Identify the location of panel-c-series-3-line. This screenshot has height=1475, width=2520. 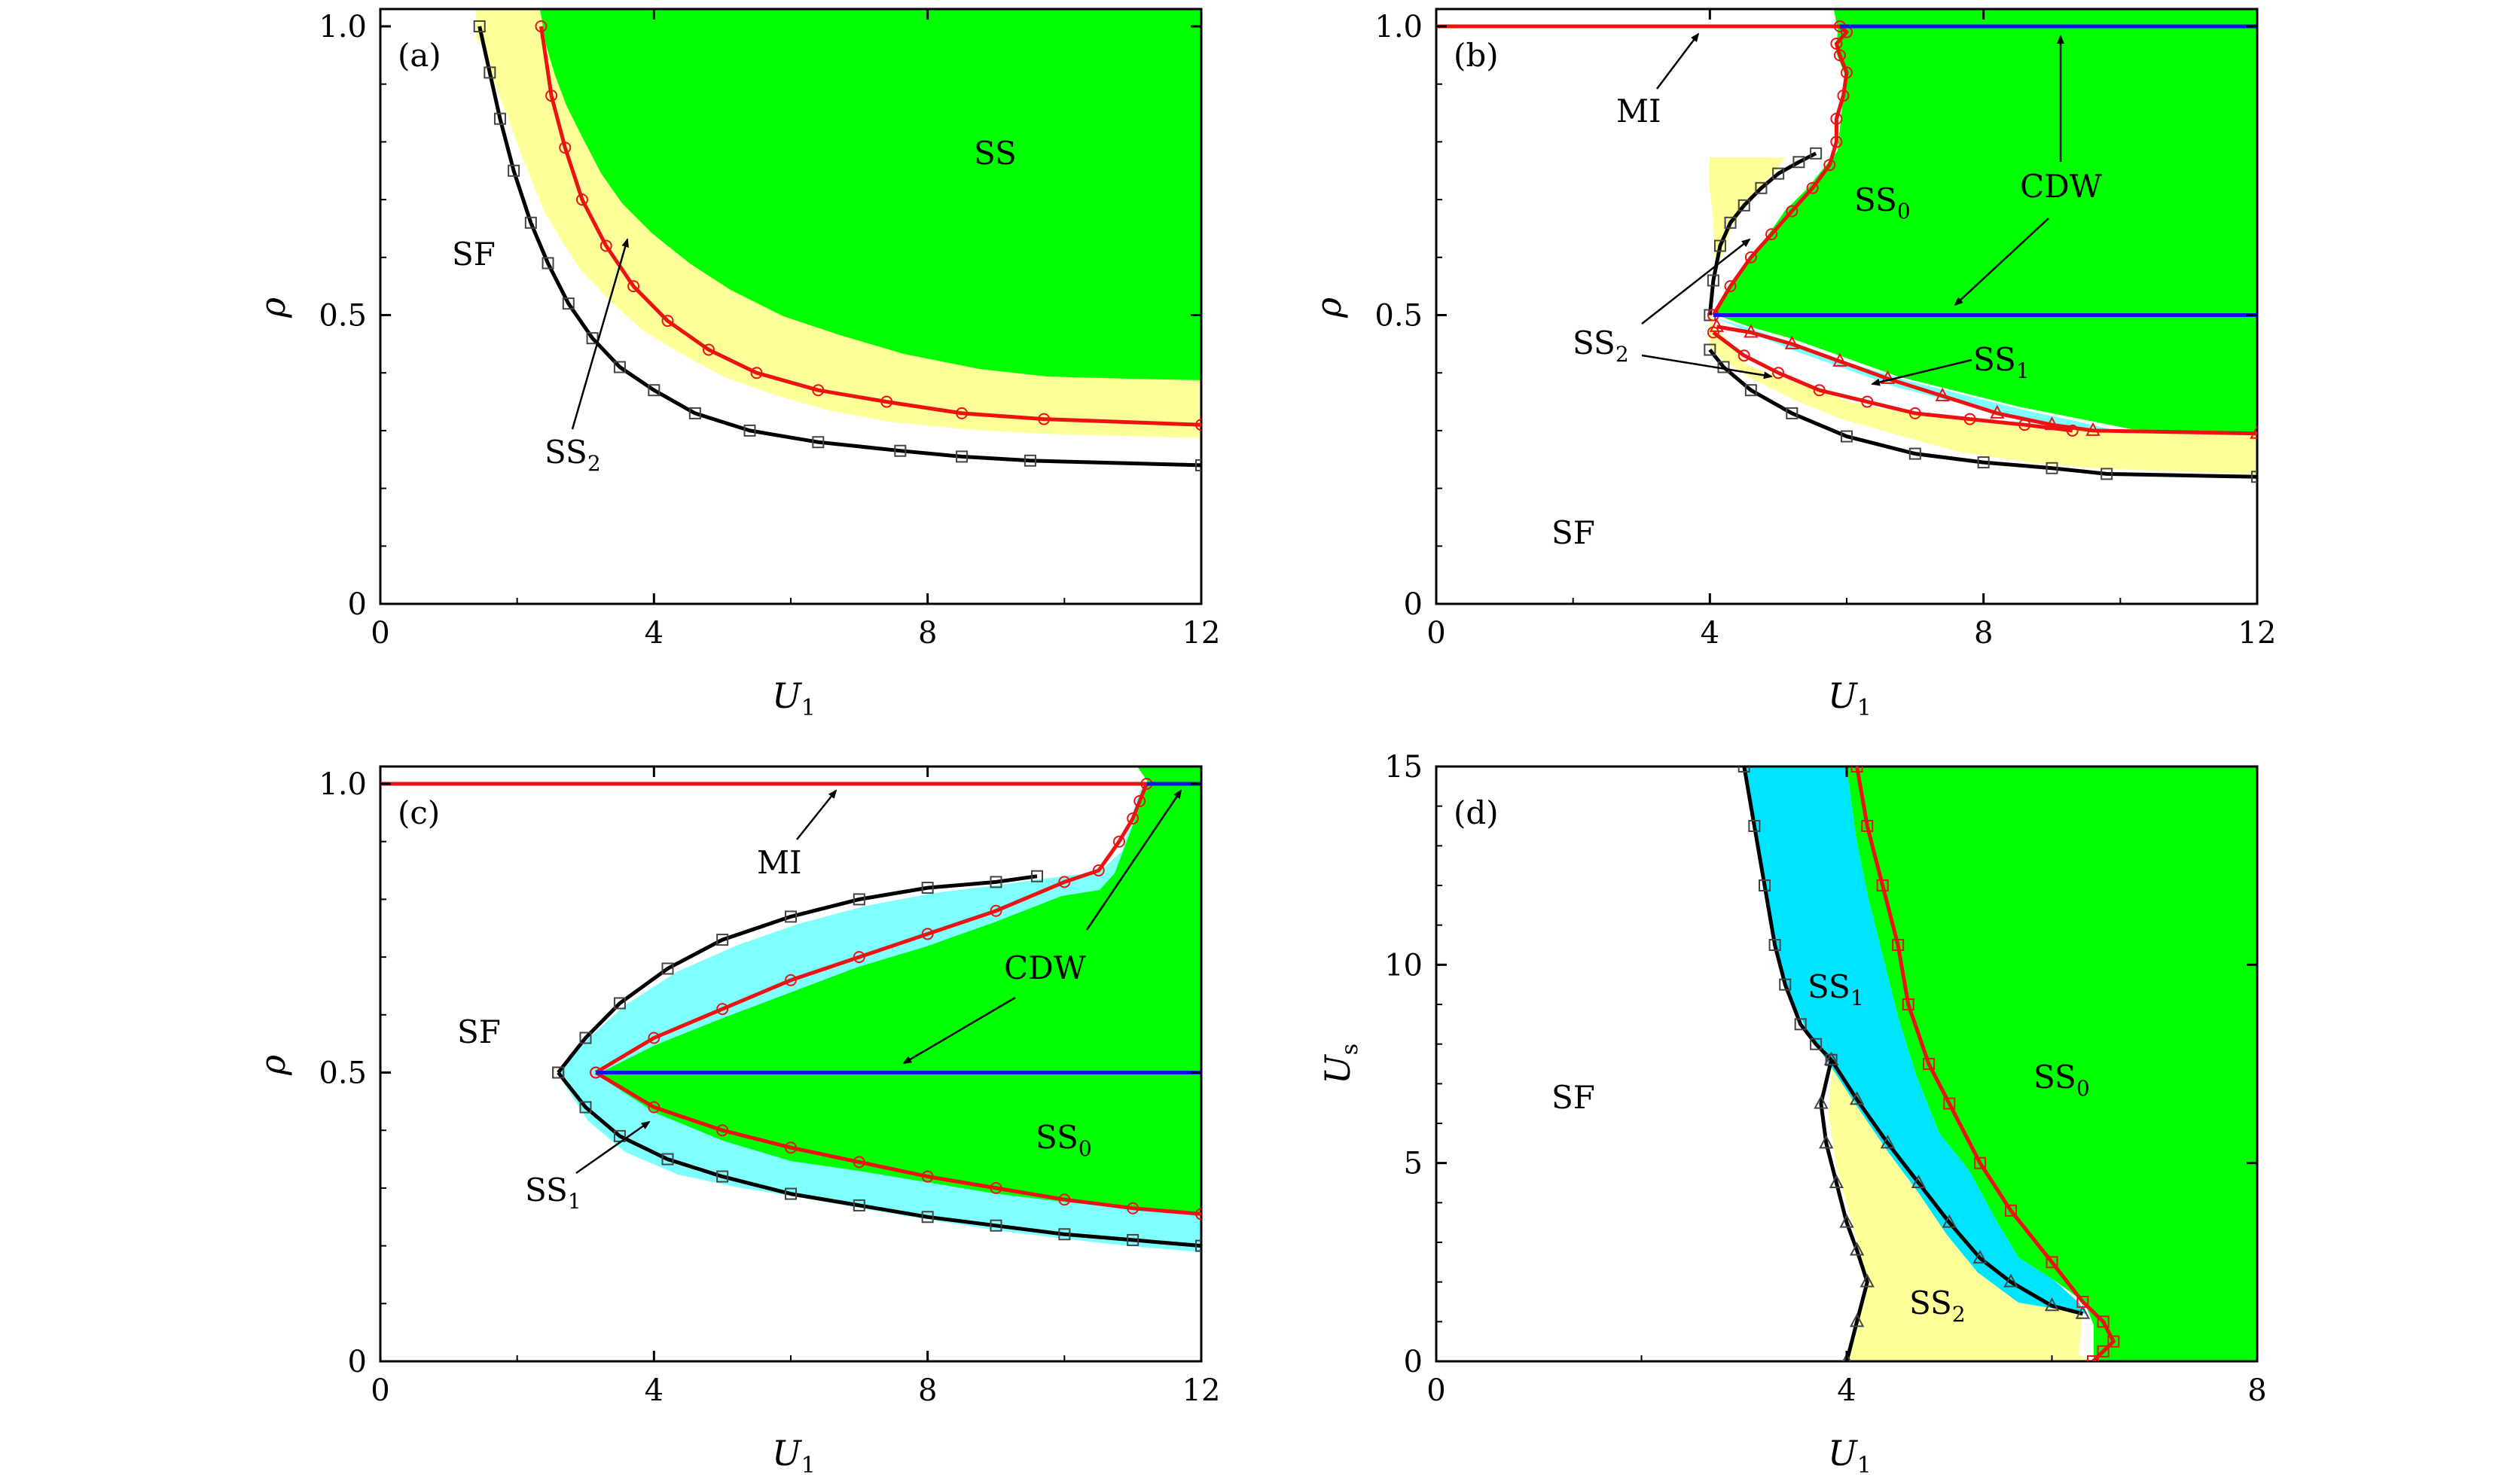
(897, 1143).